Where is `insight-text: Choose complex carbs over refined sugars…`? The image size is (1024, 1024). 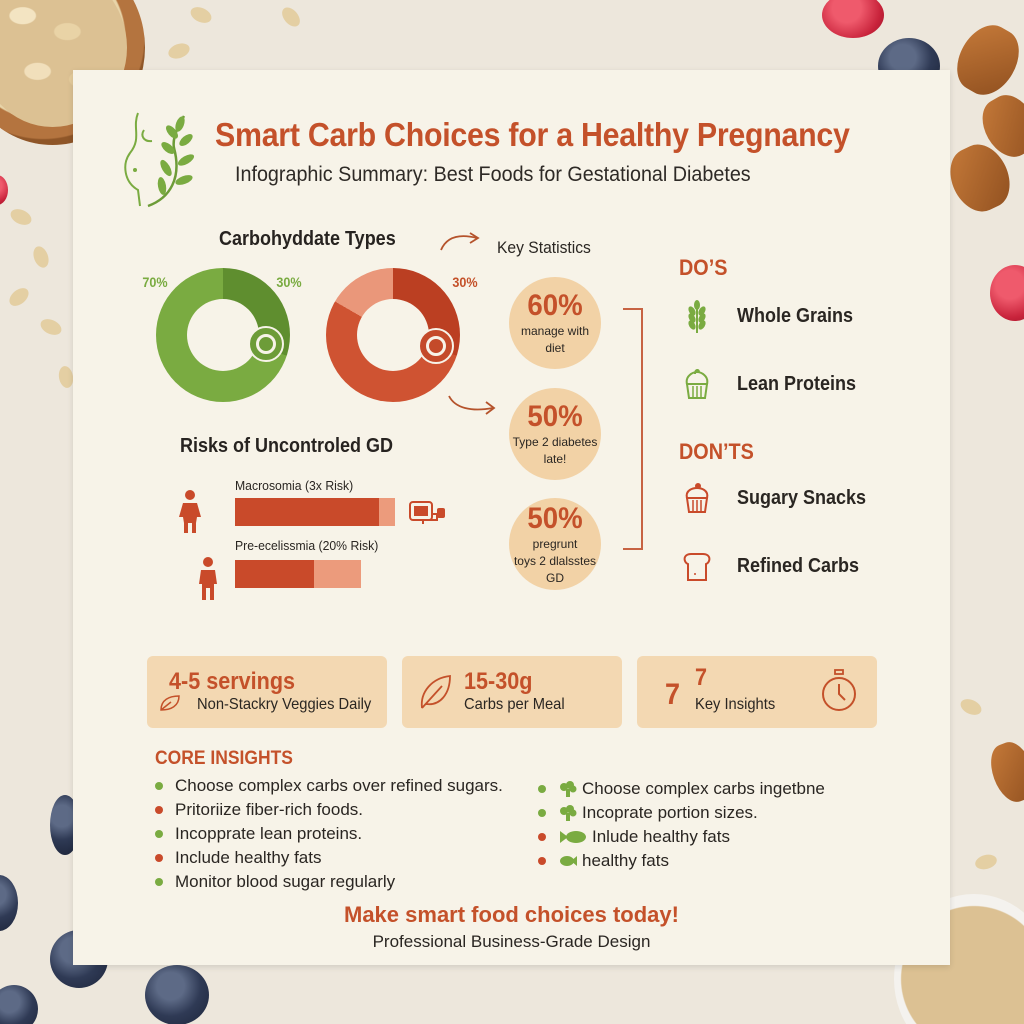
insight-text: Choose complex carbs over refined sugars… is located at coordinates (339, 785).